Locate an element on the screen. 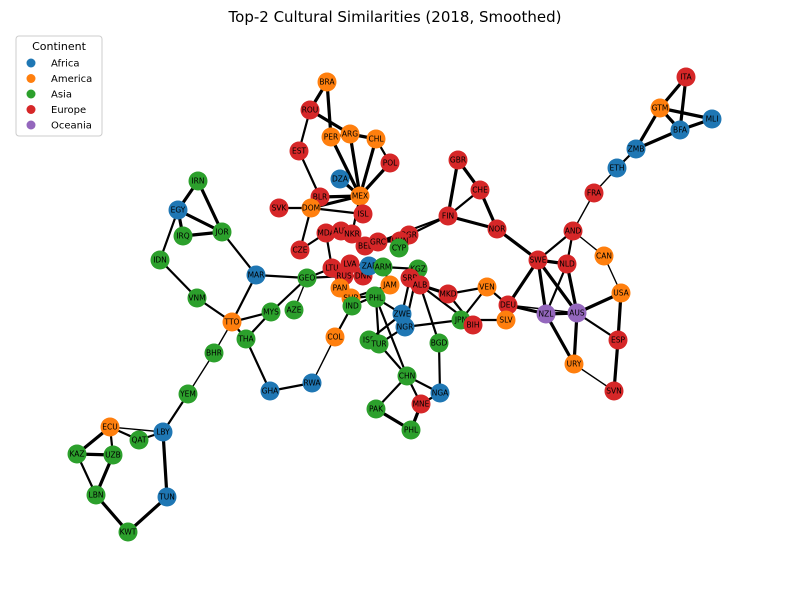 This screenshot has width=790, height=590. legend-marker-europe is located at coordinates (31, 109).